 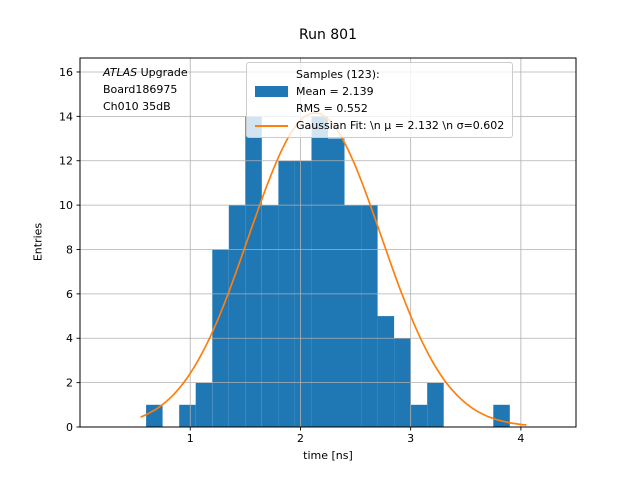 I want to click on annotation-block: ATLAS Upgrade Board186975 Ch010 35dB, so click(x=145, y=89).